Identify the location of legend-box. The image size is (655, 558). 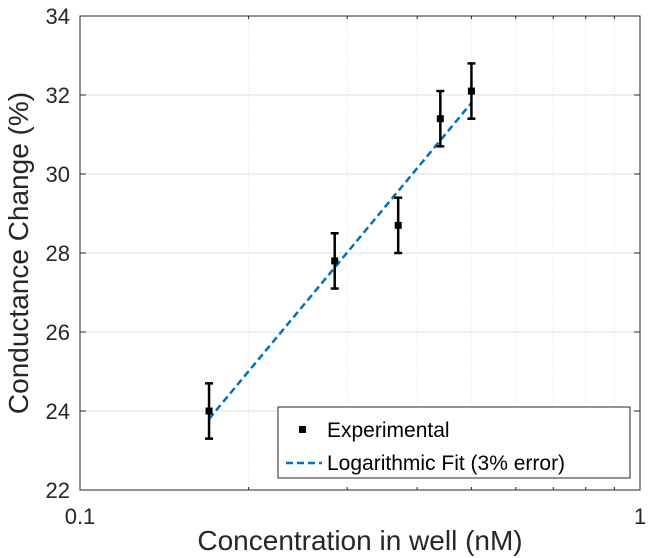
(454, 442).